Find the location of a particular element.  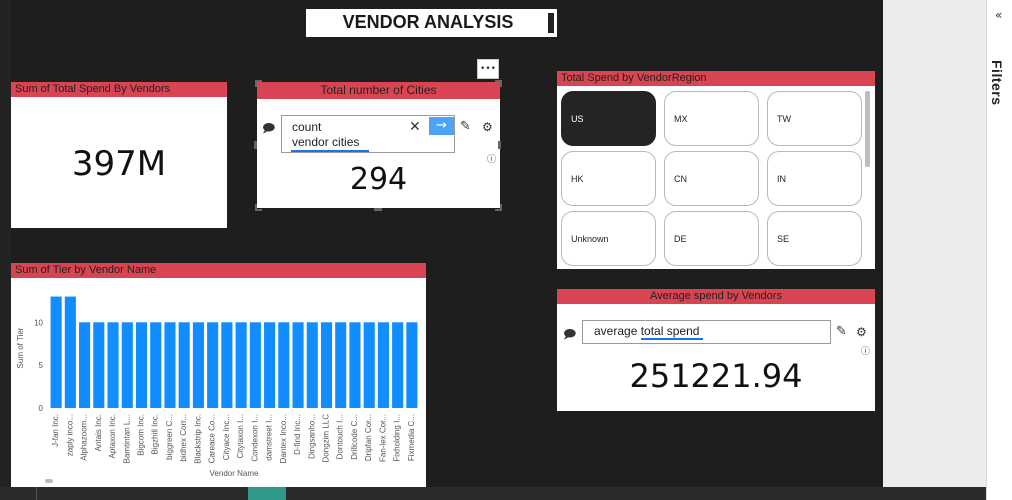

submit-button: → is located at coordinates (441, 126).